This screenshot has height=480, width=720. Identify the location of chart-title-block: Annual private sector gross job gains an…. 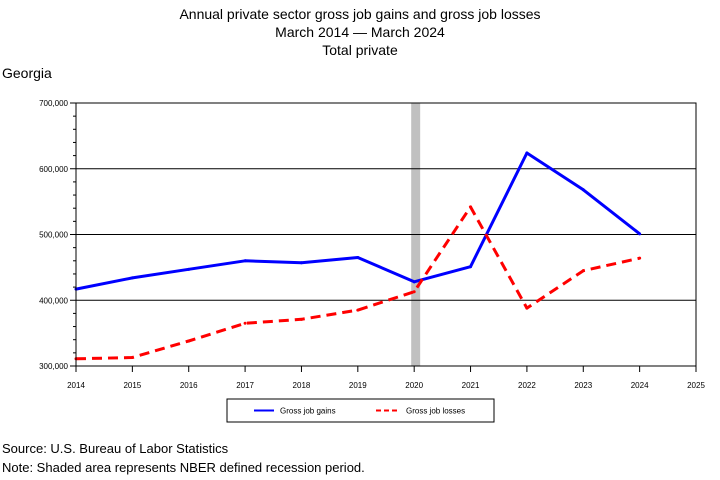
(360, 32).